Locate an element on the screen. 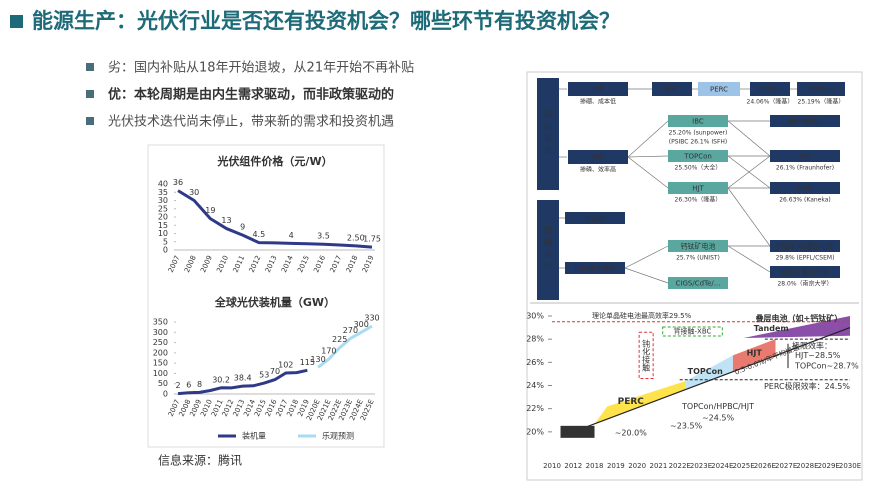  title-marker is located at coordinates (16, 21).